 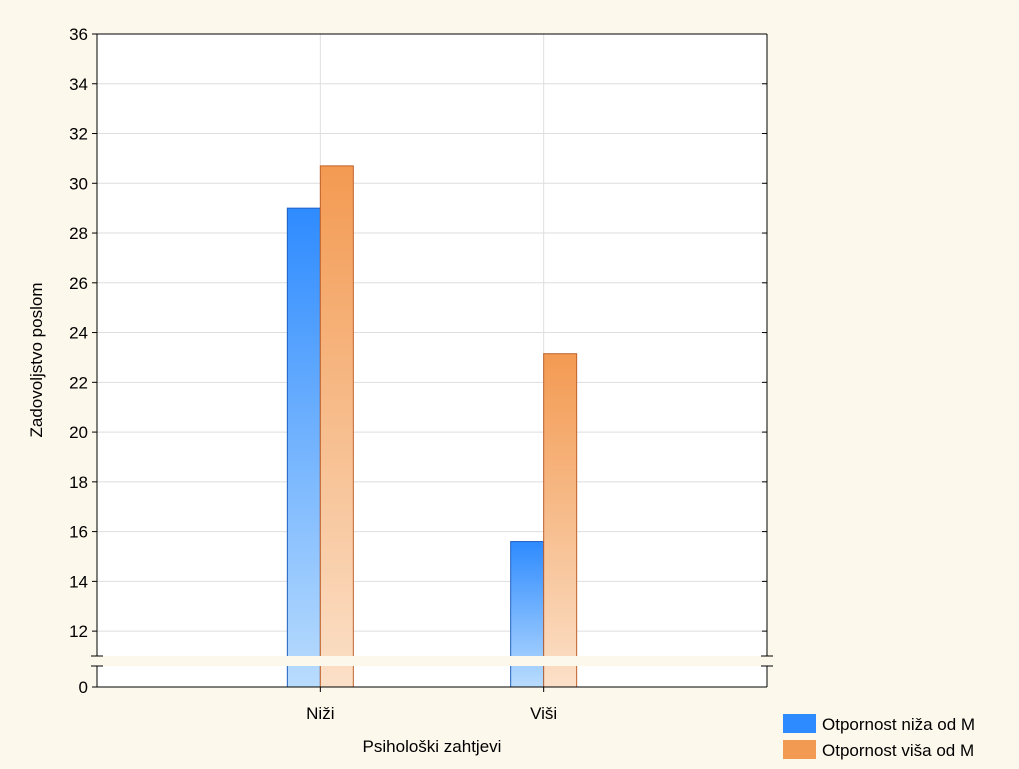 I want to click on y-axis-title: Zadovoljstvo poslom, so click(x=36, y=360).